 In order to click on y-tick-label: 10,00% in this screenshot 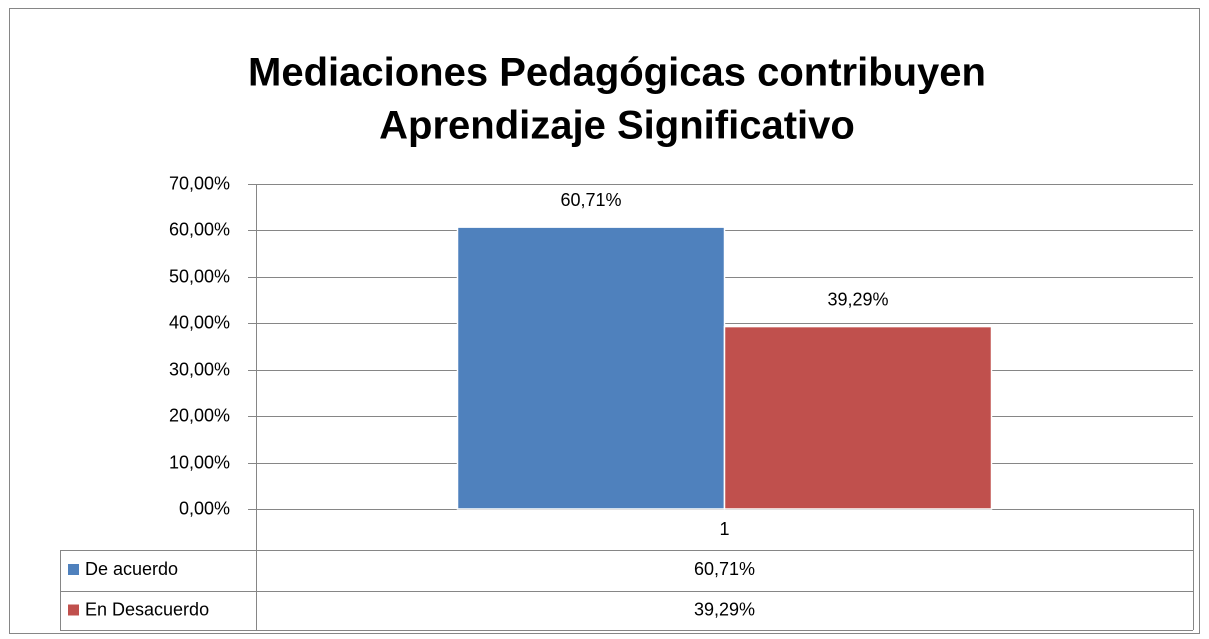, I will do `click(199, 462)`.